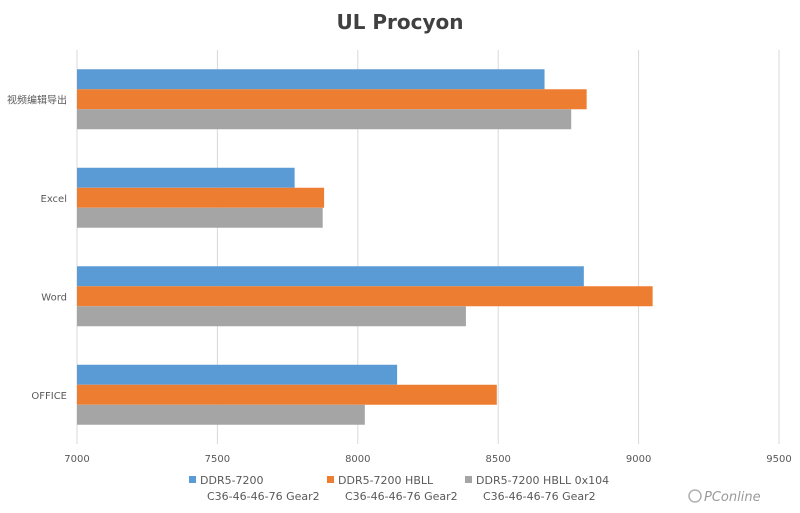  I want to click on x-tick-label: 8500, so click(497, 459).